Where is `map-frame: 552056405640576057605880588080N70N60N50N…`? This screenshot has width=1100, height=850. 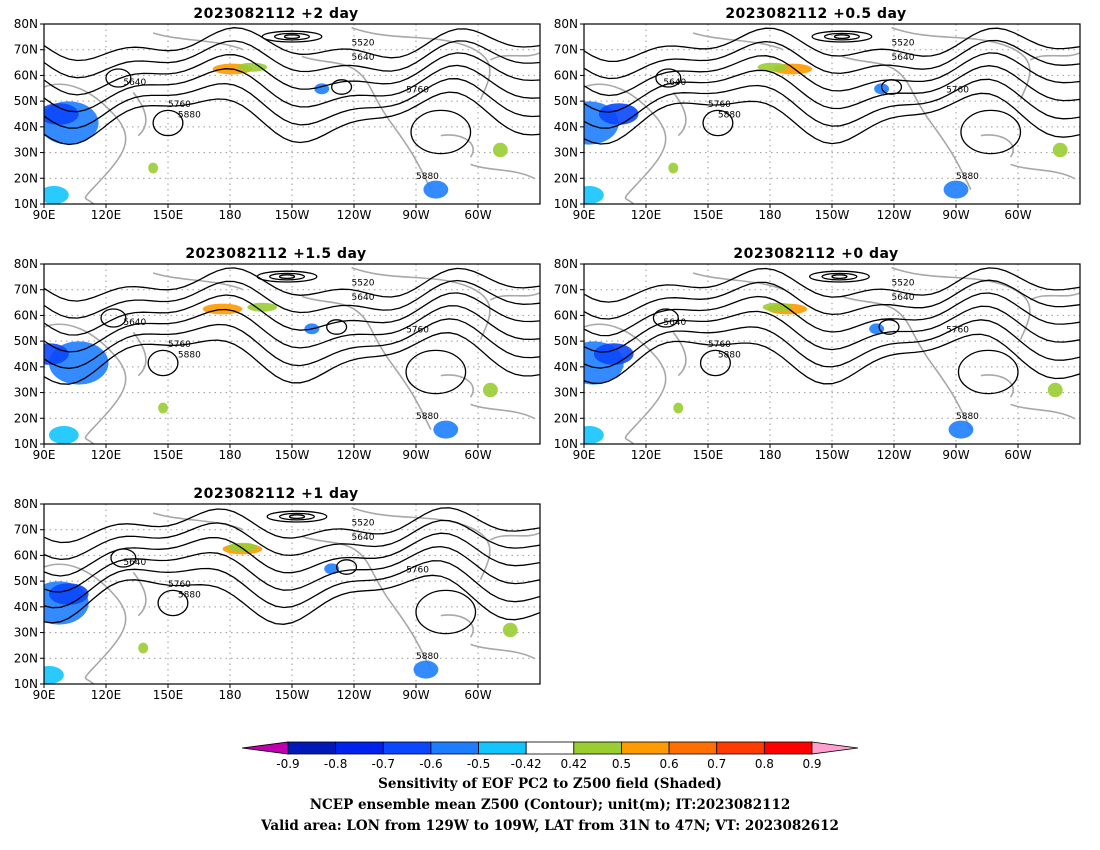
map-frame: 552056405640576057605880588080N70N60N50N… is located at coordinates (817, 359).